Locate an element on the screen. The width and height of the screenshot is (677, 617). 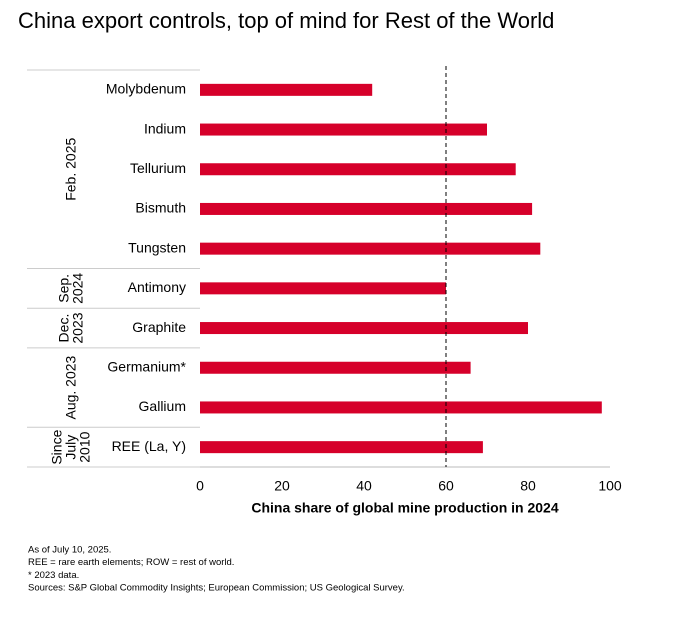
y-tick-label: Tellurium is located at coordinates (158, 168).